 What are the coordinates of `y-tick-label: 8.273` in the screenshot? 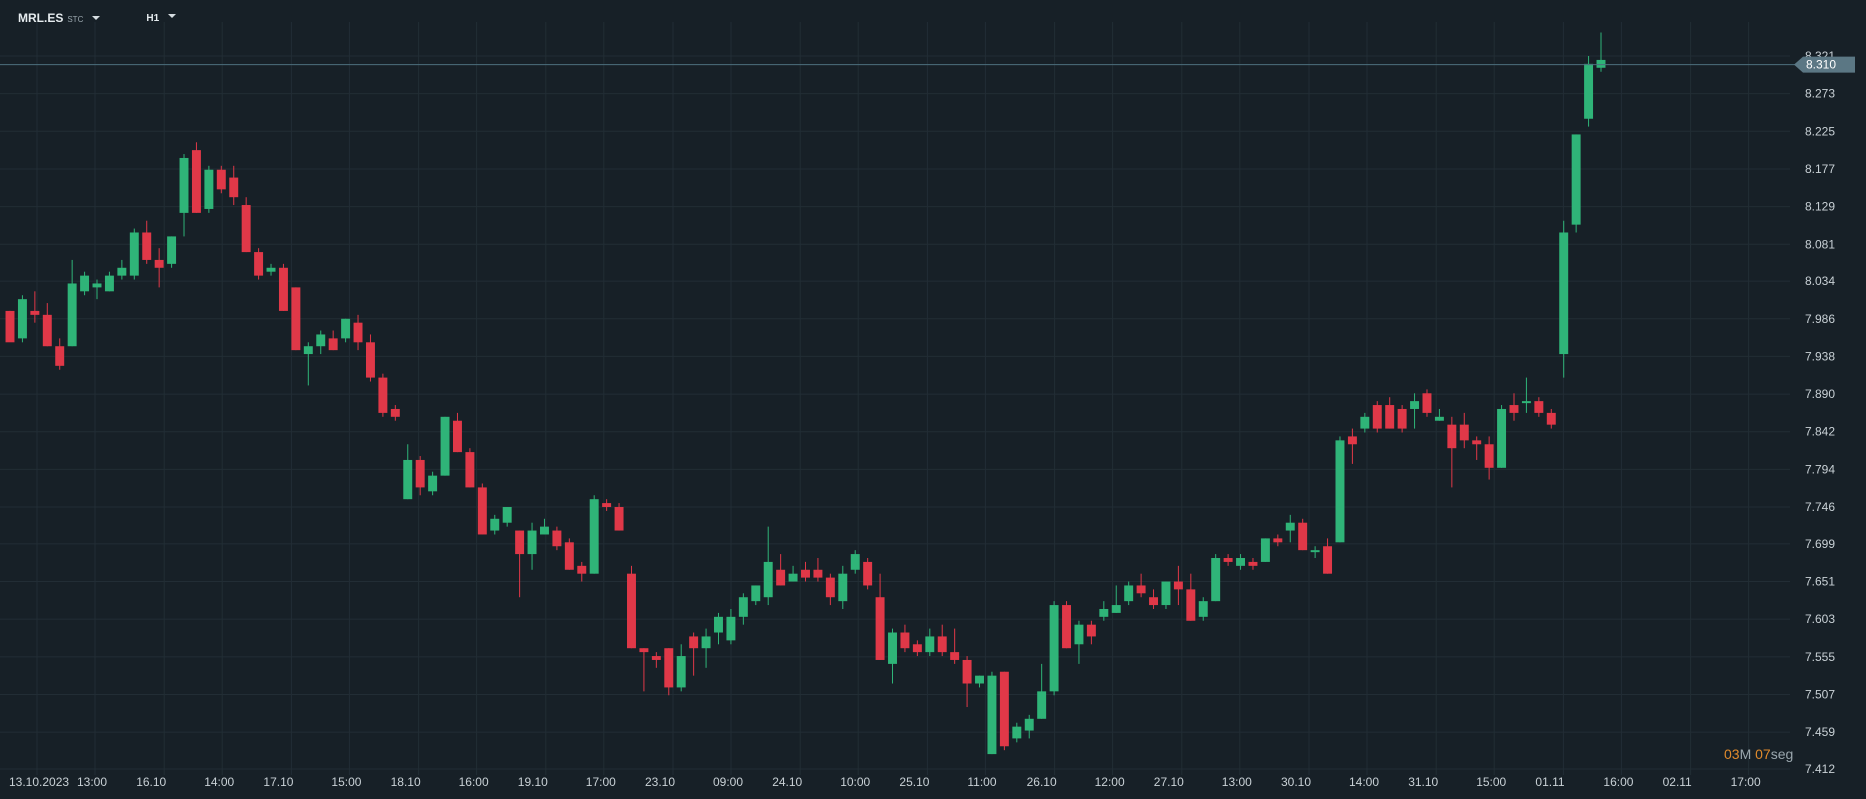 It's located at (1820, 94).